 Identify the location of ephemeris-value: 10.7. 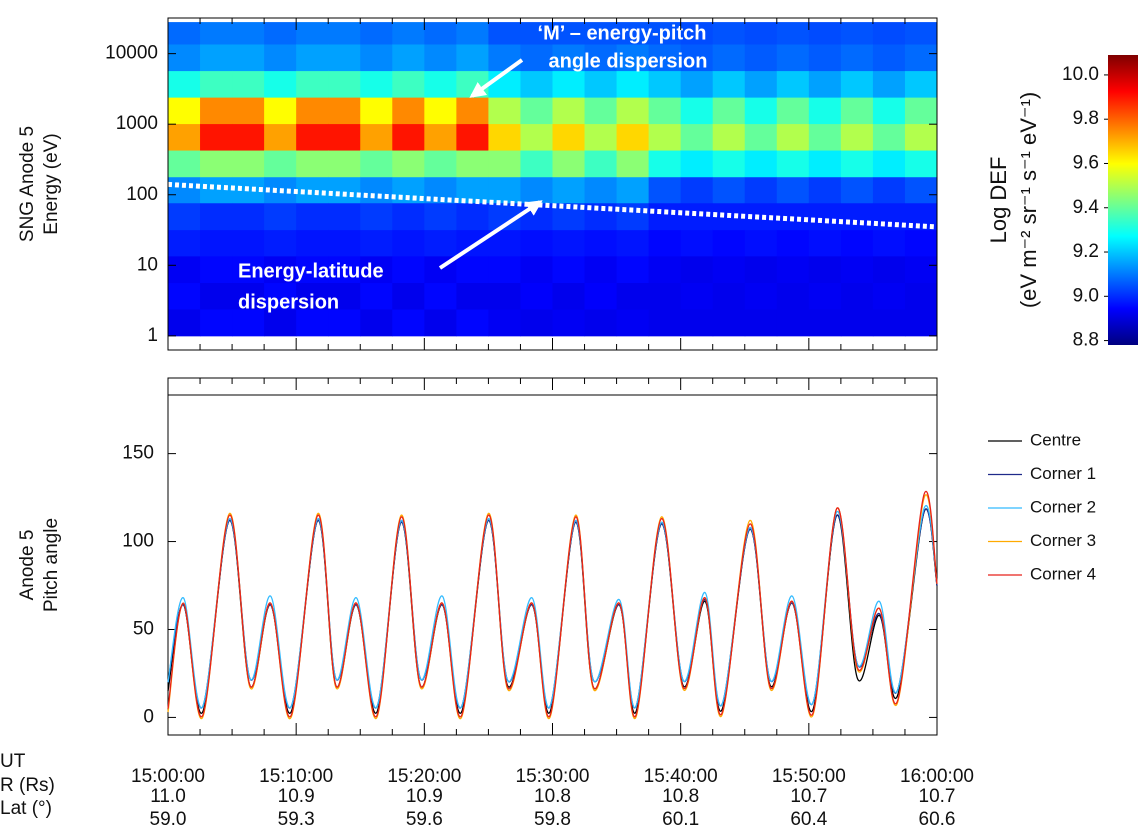
(937, 796).